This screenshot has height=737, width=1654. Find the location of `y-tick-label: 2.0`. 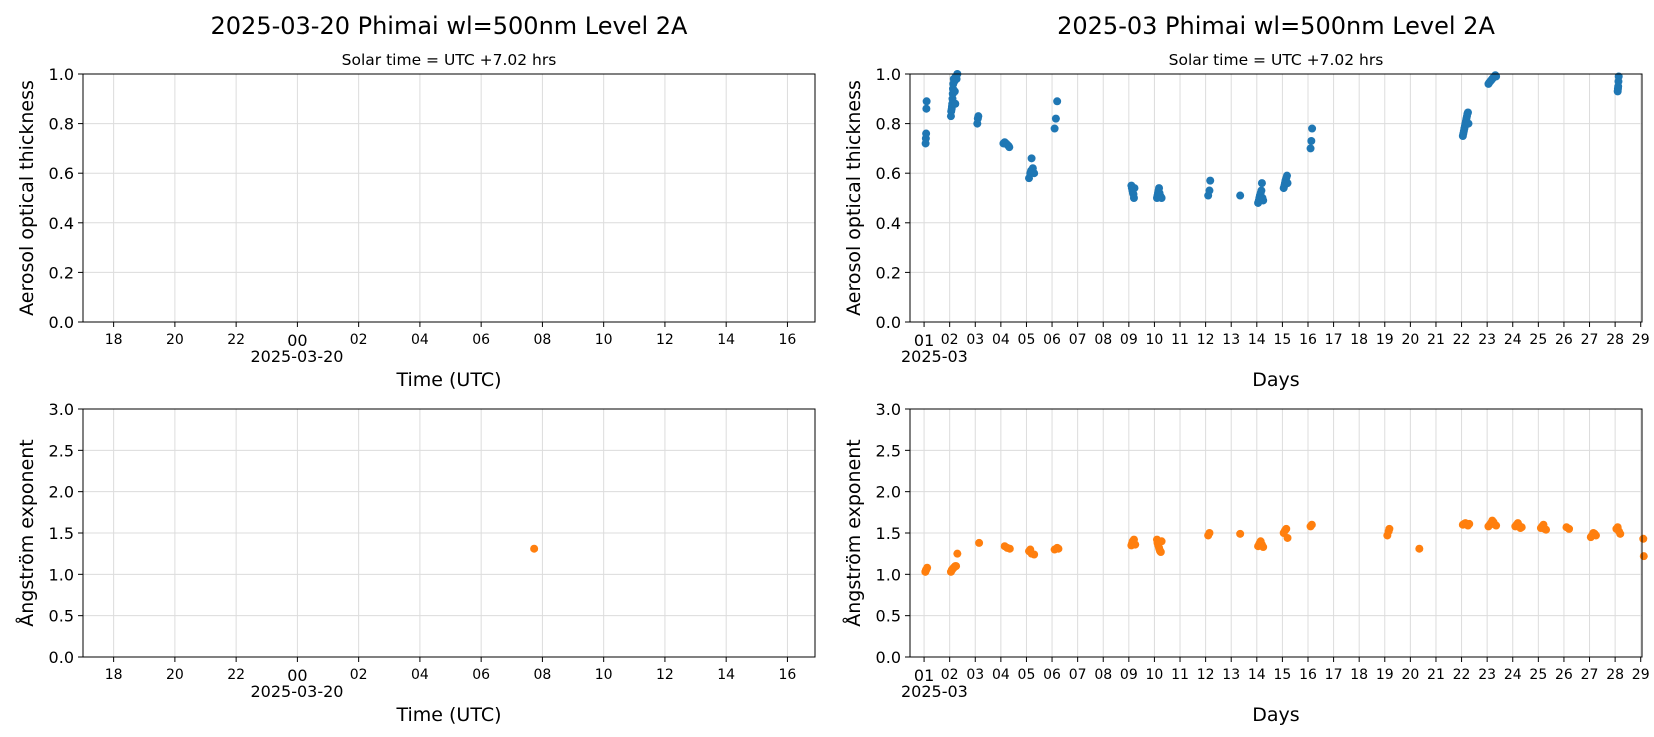

y-tick-label: 2.0 is located at coordinates (61, 492).